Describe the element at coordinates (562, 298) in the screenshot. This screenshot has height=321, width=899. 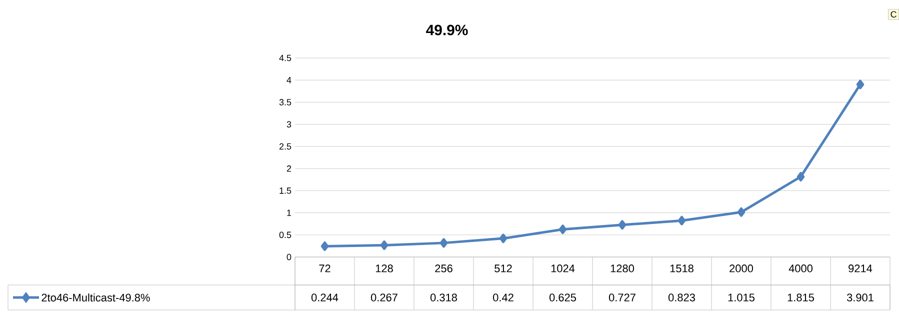
I see `data-label: 0.625` at that location.